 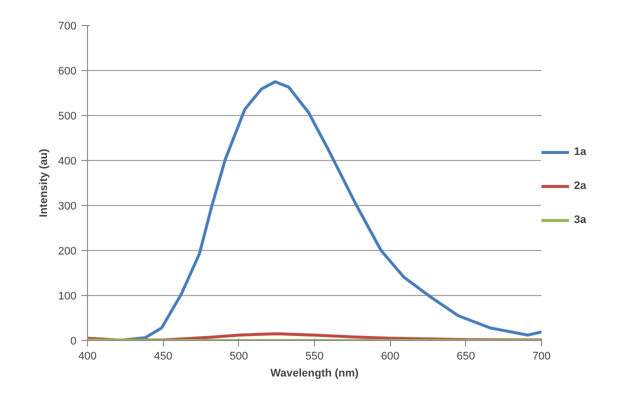 I want to click on y-tick-label: 0, so click(x=73, y=342).